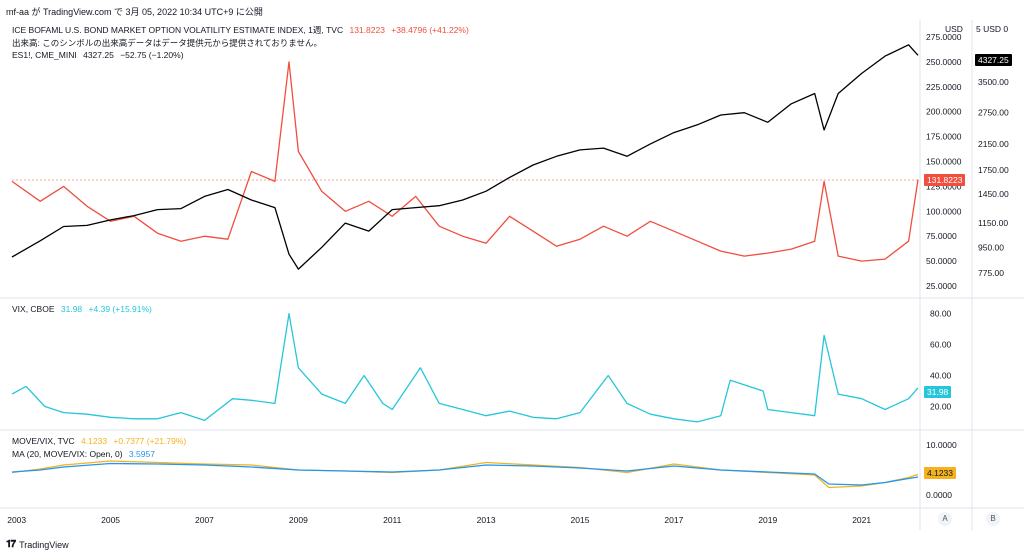 The image size is (1024, 555). What do you see at coordinates (941, 376) in the screenshot?
I see `vix-axis-tick: 40.00` at bounding box center [941, 376].